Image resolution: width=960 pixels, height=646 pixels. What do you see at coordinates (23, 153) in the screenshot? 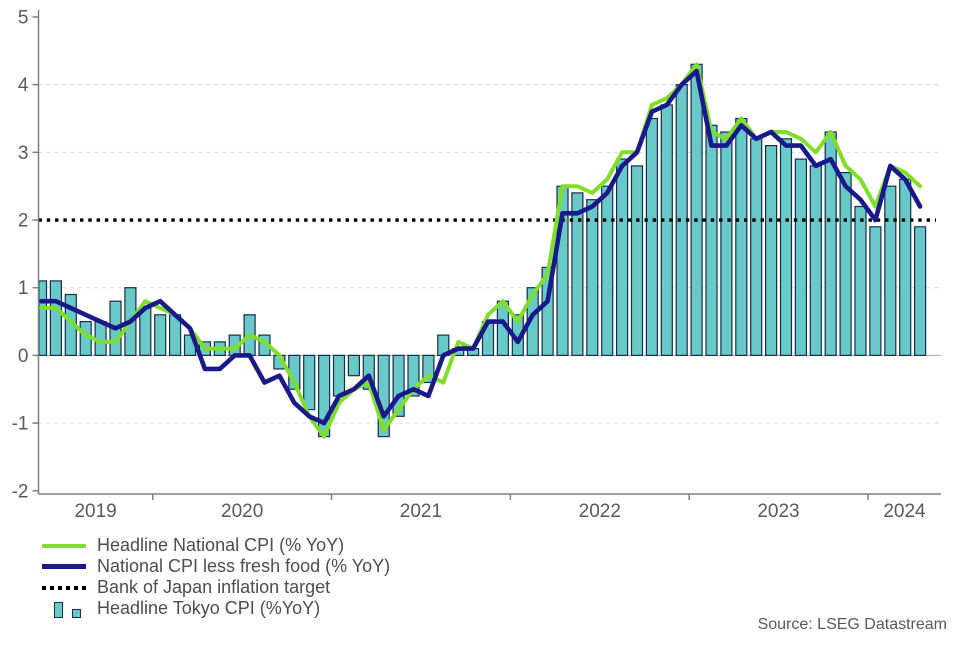
I see `y-tick-label-3: 3` at bounding box center [23, 153].